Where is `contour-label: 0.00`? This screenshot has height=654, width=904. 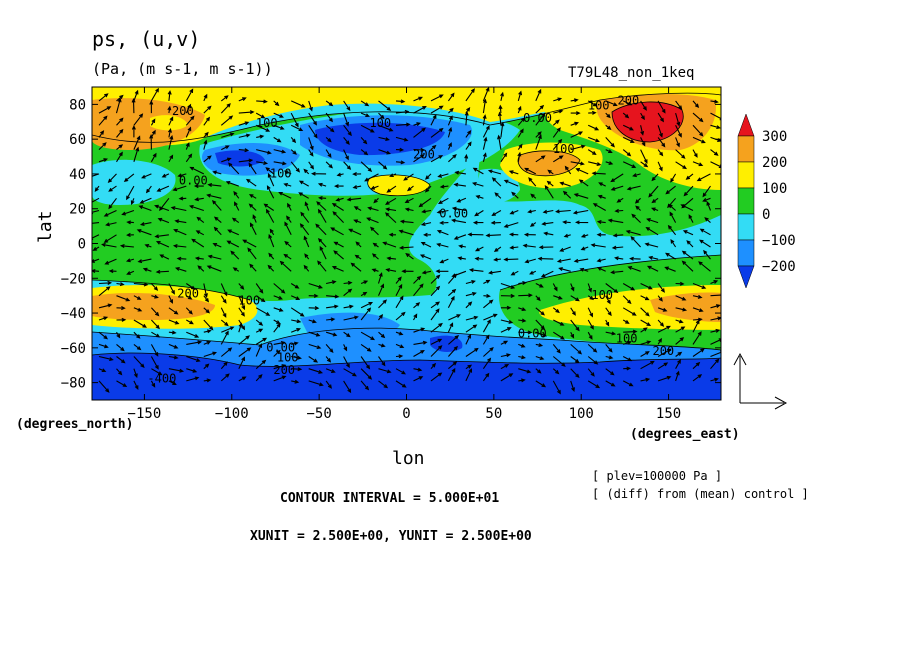
contour-label: 0.00 is located at coordinates (537, 118).